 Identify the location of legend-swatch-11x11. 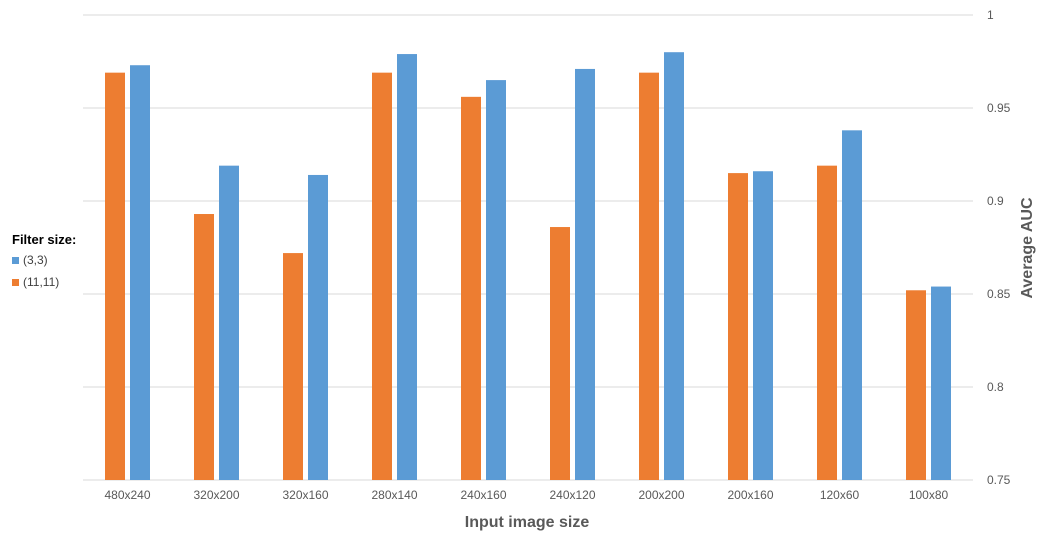
(15, 282).